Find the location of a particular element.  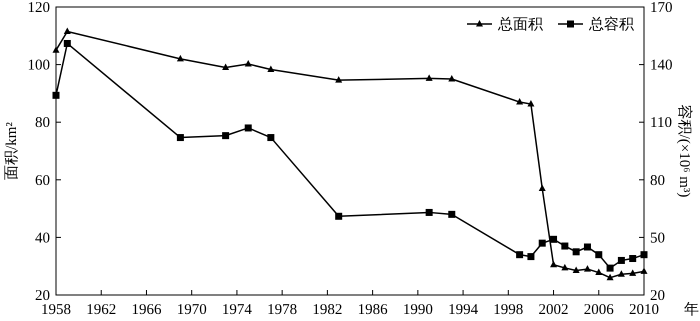

y-tick: 20 is located at coordinates (42, 296).